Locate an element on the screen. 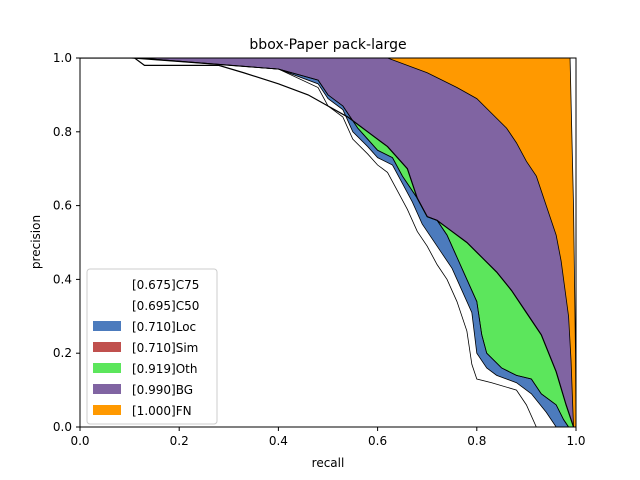 The image size is (640, 480). y-tick-label: 0.8 is located at coordinates (62, 132).